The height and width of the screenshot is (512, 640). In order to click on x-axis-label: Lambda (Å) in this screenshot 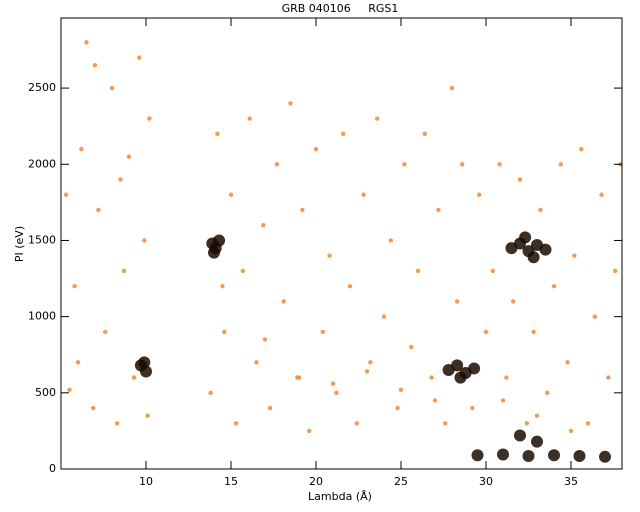, I will do `click(340, 496)`.